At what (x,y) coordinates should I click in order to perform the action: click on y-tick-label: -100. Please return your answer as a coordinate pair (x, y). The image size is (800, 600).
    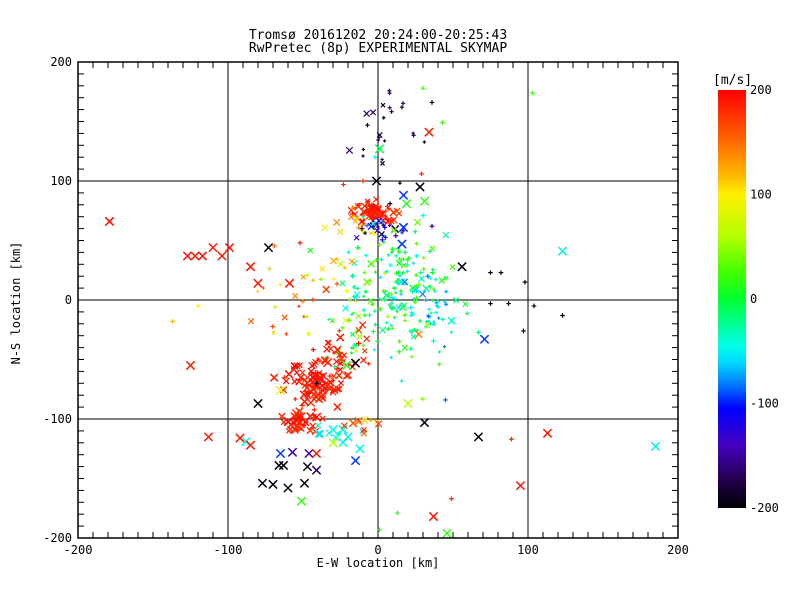
    Looking at the image, I should click on (57, 419).